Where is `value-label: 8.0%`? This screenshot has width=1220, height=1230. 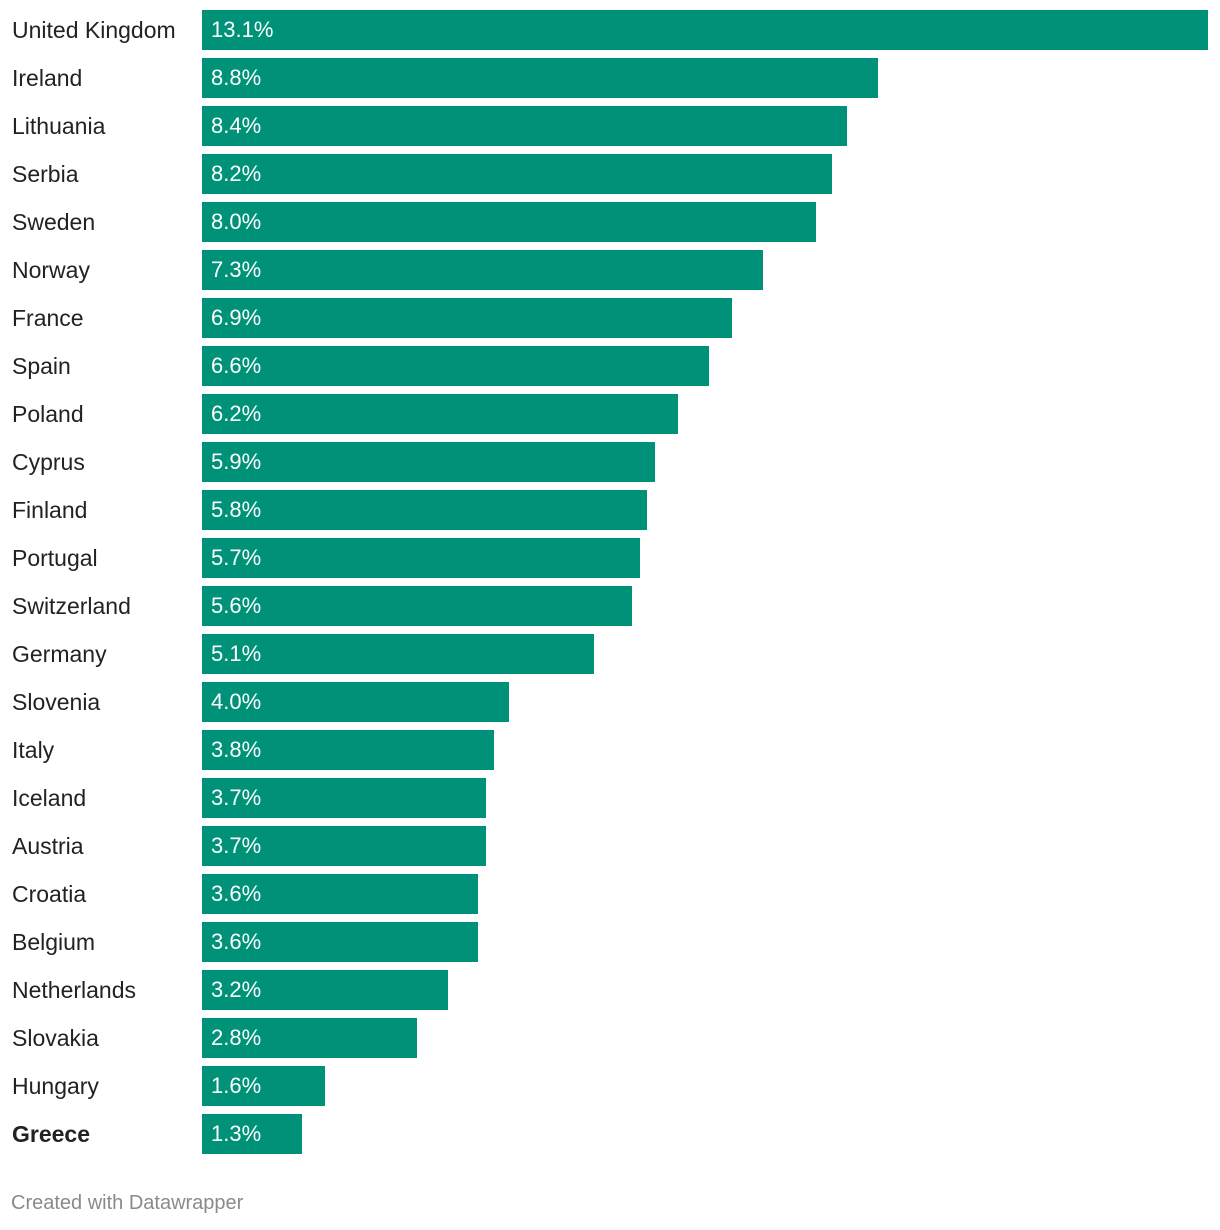
value-label: 8.0% is located at coordinates (236, 221).